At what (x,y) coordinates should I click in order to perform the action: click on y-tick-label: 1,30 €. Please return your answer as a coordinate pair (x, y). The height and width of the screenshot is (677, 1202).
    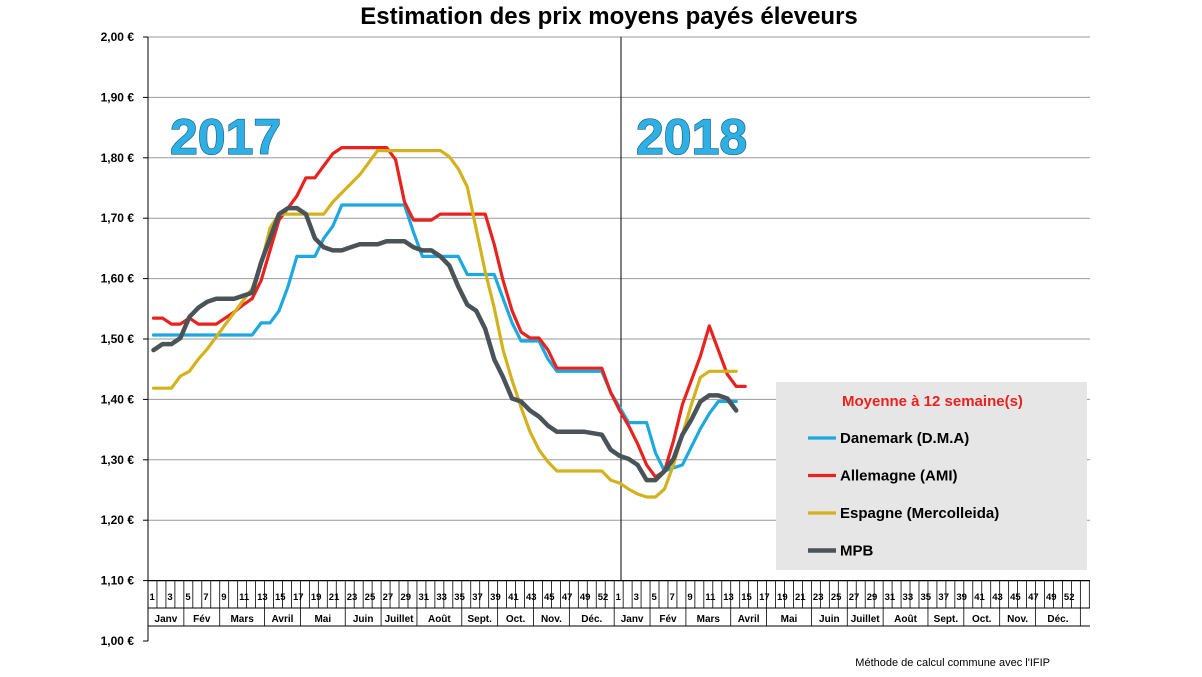
    Looking at the image, I should click on (118, 460).